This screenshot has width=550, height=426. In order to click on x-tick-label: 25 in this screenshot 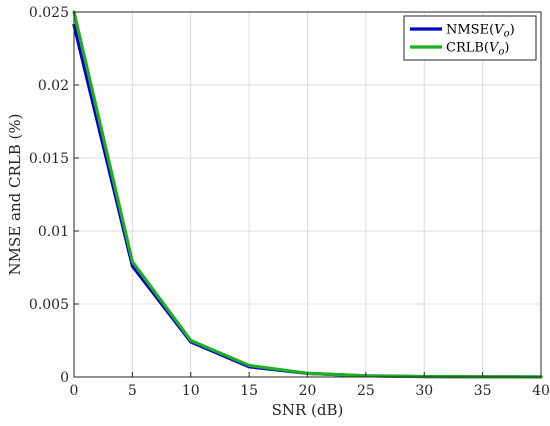, I will do `click(366, 391)`.